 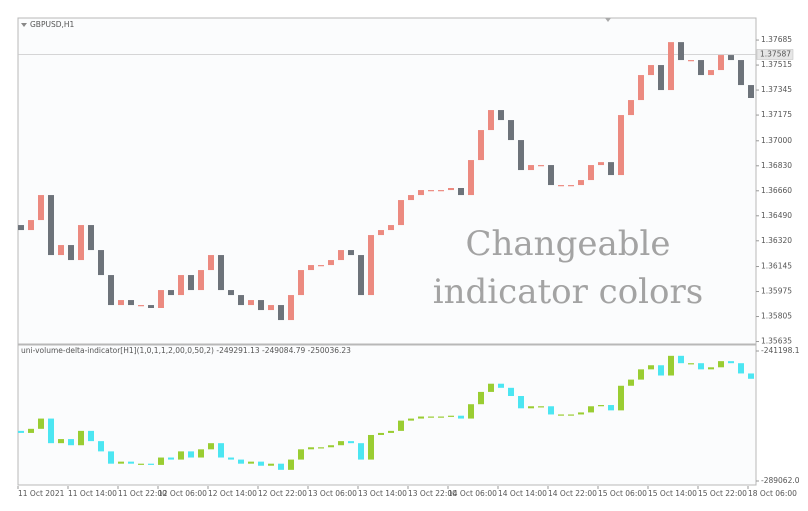 I want to click on y-tick-label: 1.35975, so click(x=776, y=291).